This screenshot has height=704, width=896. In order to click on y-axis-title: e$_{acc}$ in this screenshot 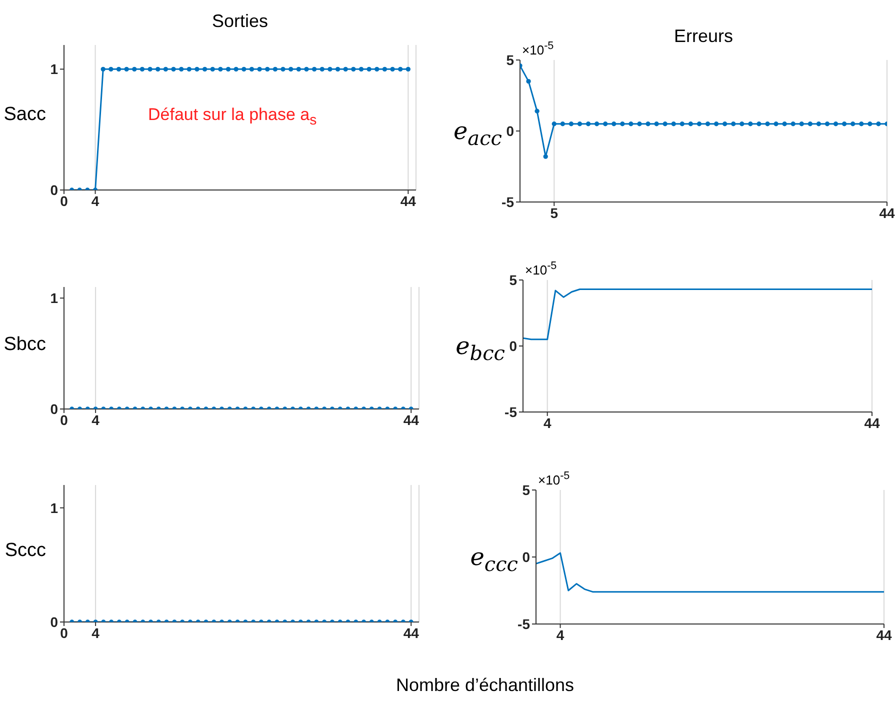, I will do `click(477, 133)`.